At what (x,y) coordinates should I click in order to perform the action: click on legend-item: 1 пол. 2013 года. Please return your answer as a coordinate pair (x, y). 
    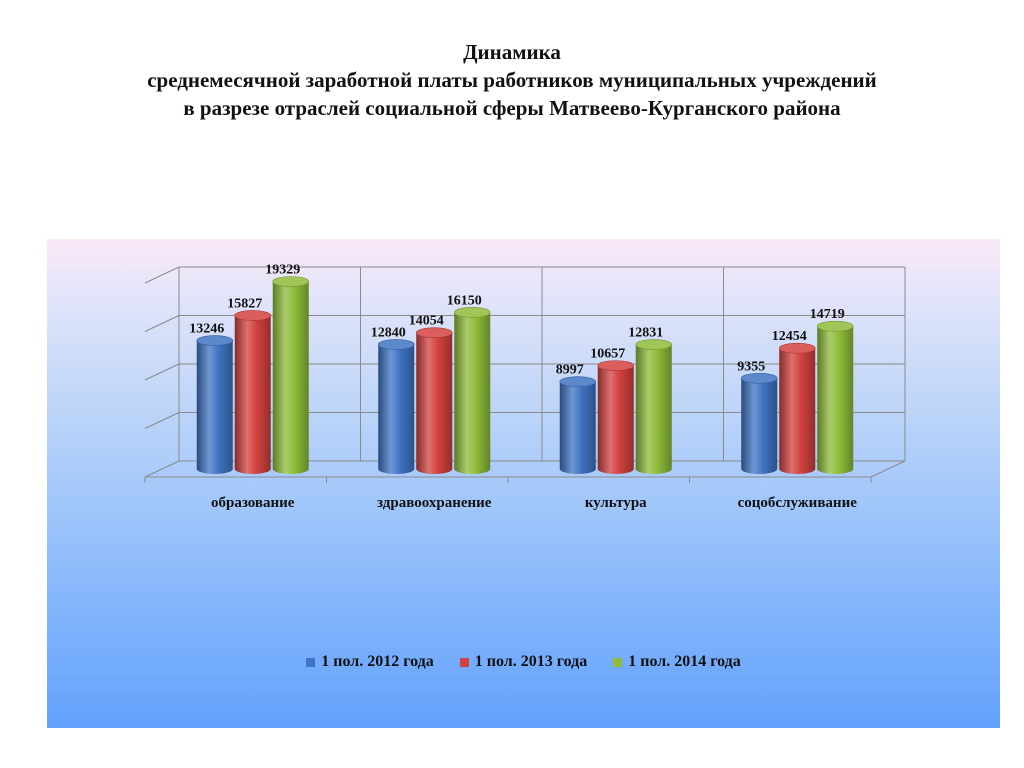
    Looking at the image, I should click on (523, 662).